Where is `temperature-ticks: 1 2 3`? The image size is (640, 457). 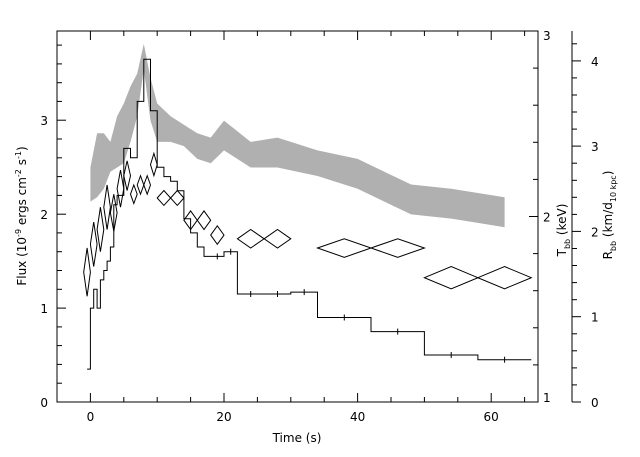 temperature-ticks: 1 2 3 is located at coordinates (540, 217).